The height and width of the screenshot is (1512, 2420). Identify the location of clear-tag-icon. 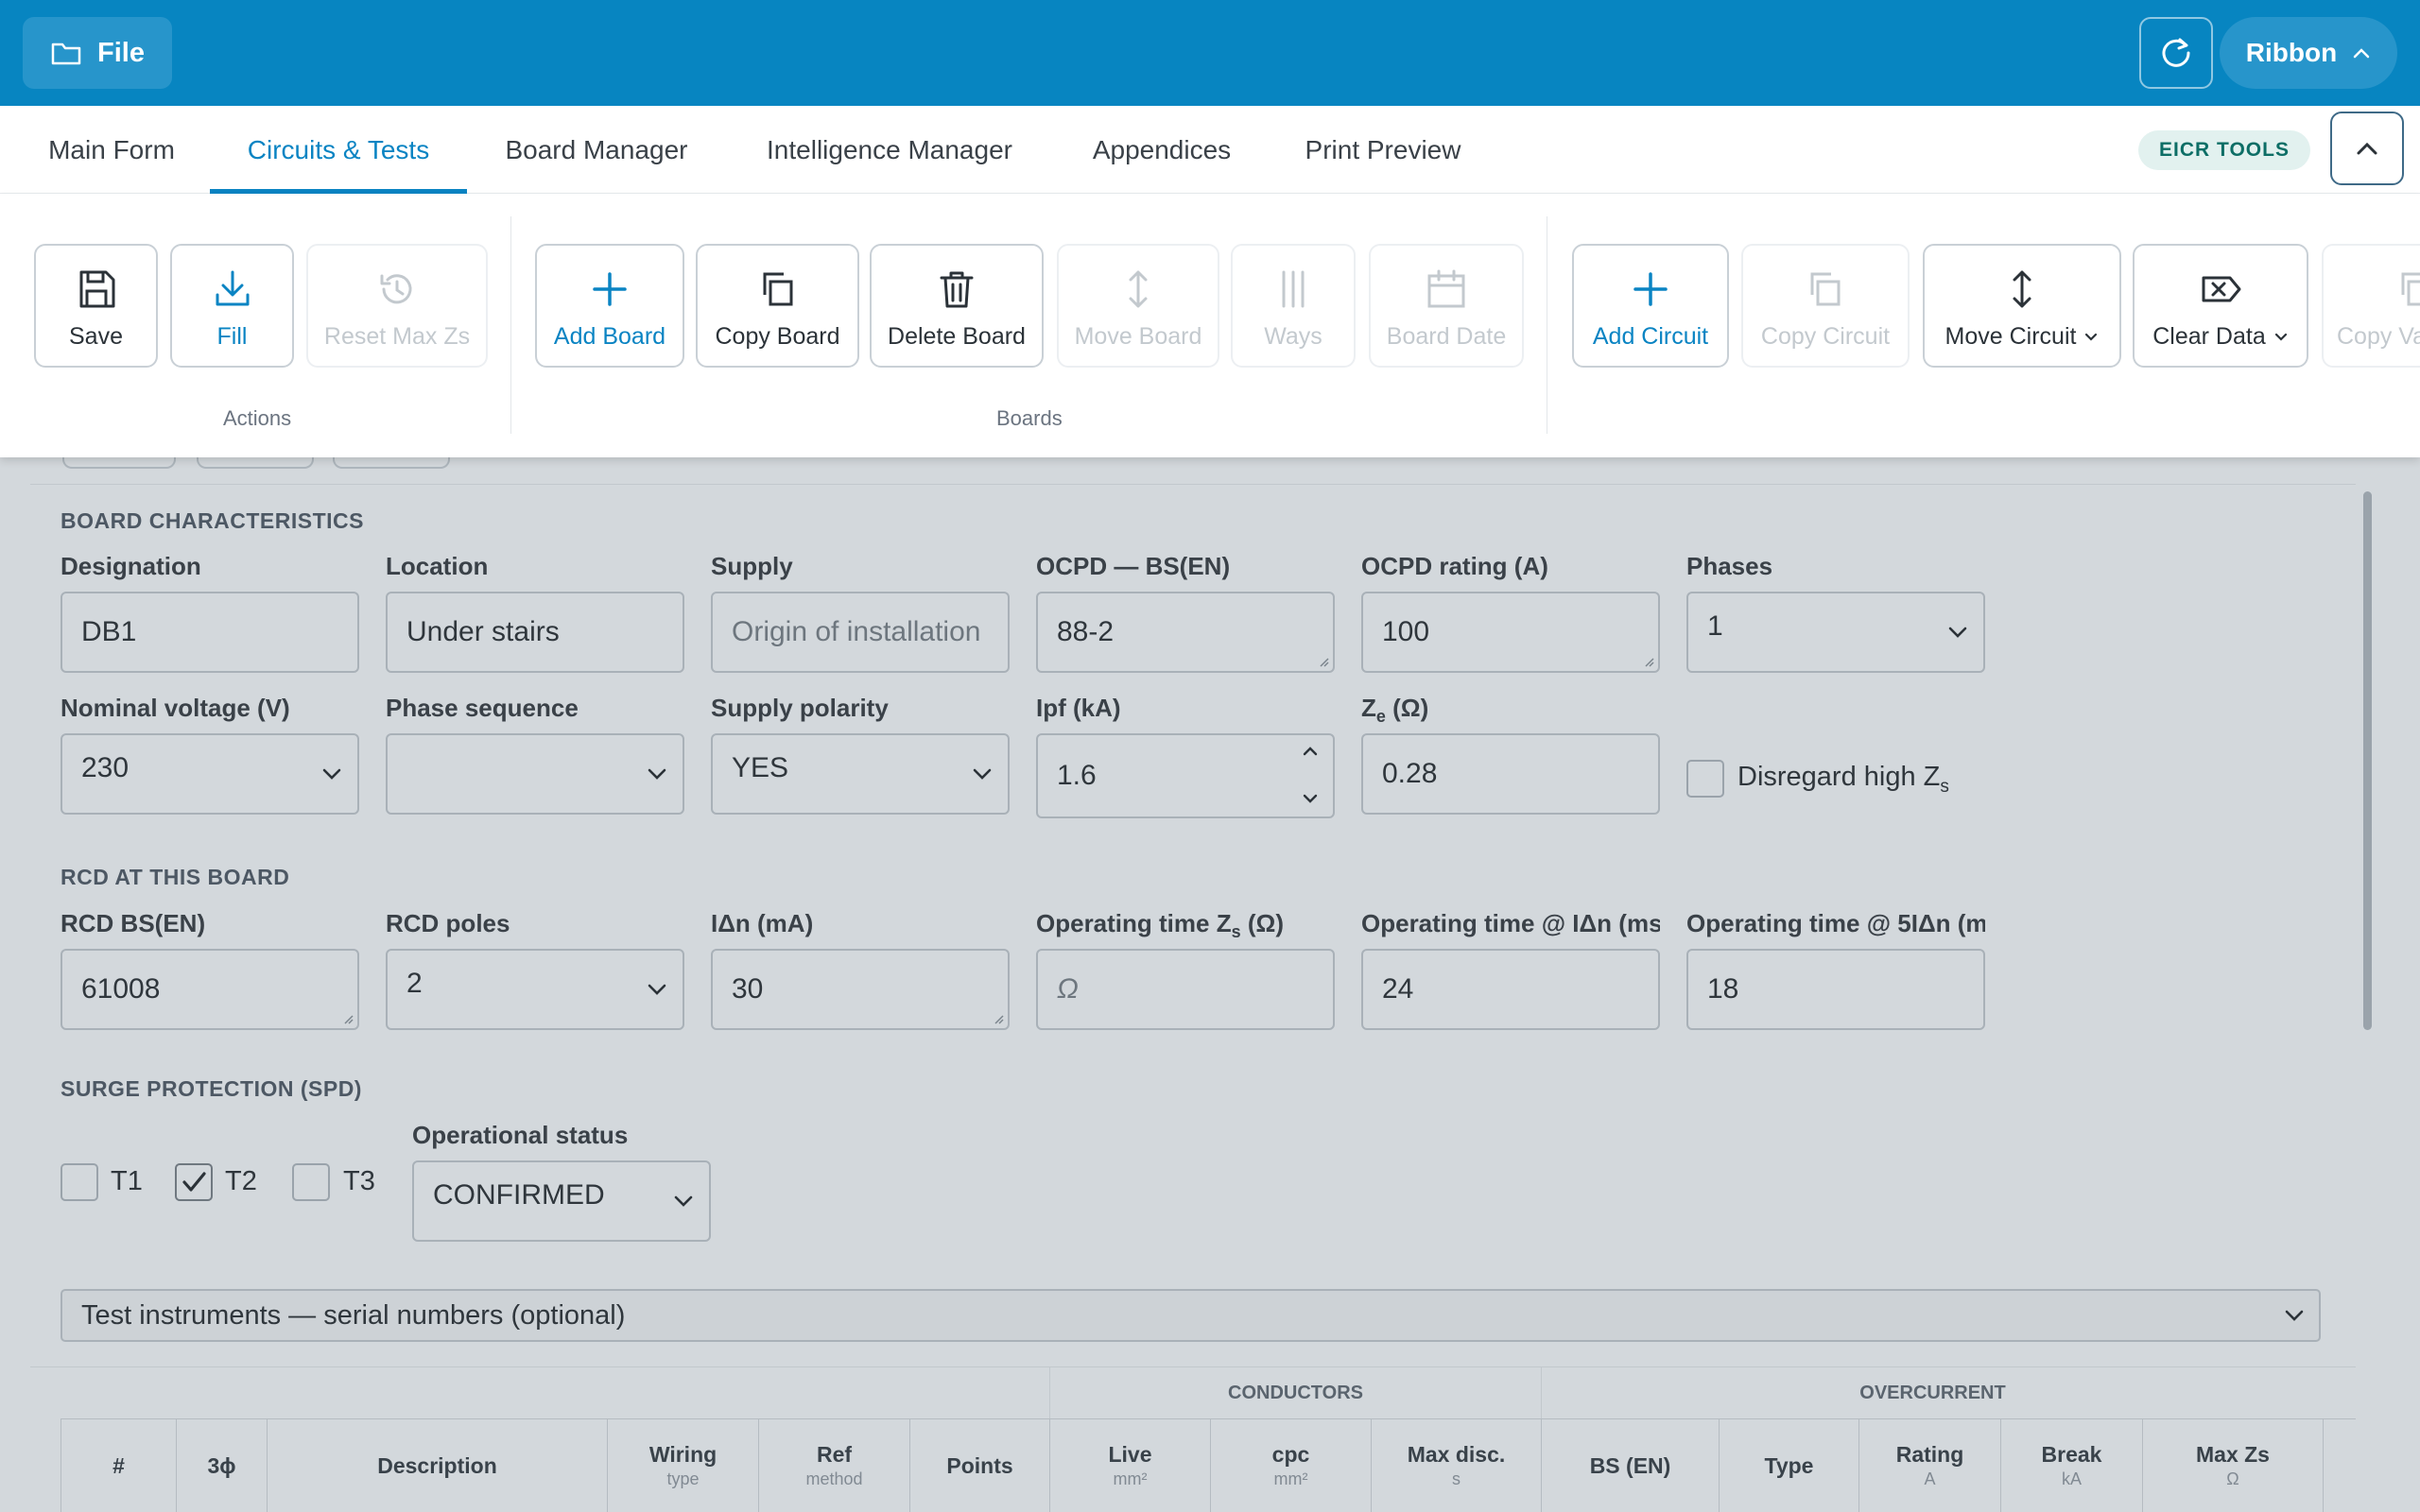
(2221, 289).